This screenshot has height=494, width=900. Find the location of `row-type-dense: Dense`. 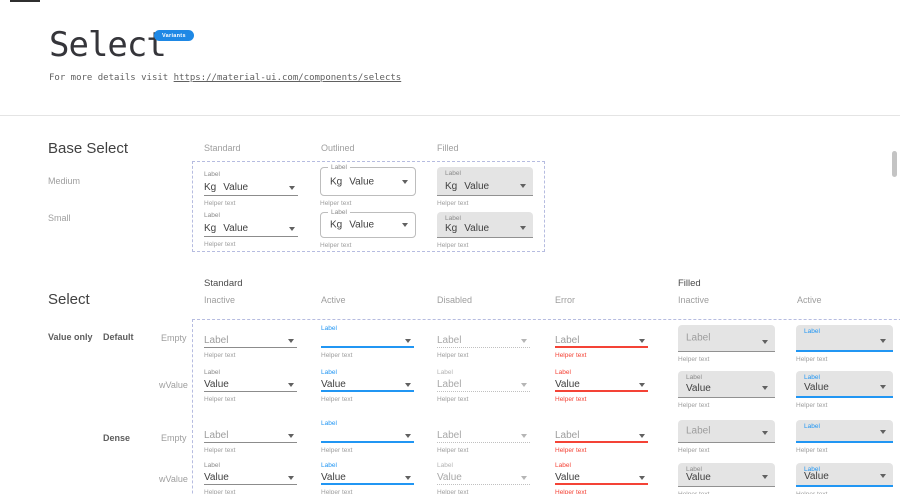

row-type-dense: Dense is located at coordinates (117, 438).